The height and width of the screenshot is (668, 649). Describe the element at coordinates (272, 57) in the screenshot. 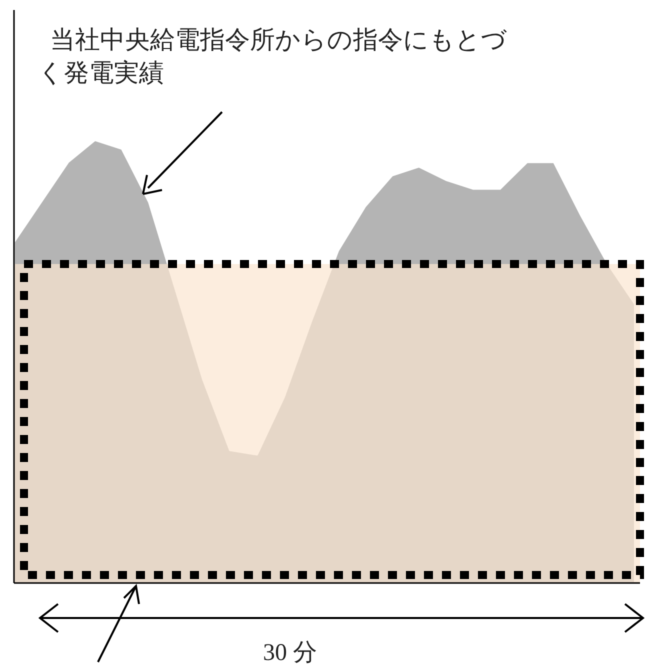

I see `text: 当社中央給電指令所からの指令にもとづく発電実績` at that location.